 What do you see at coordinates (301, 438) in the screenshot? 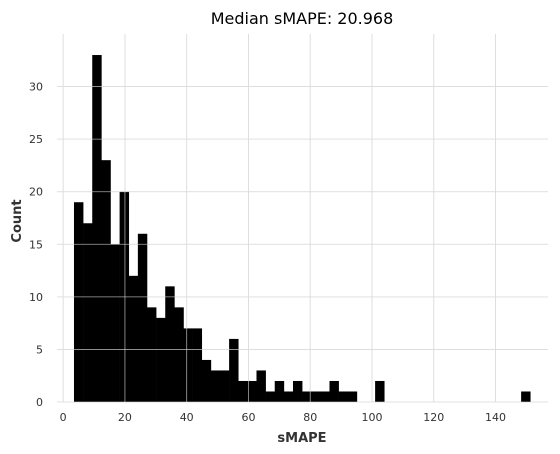
I see `x-axis-label: sMAPE` at bounding box center [301, 438].